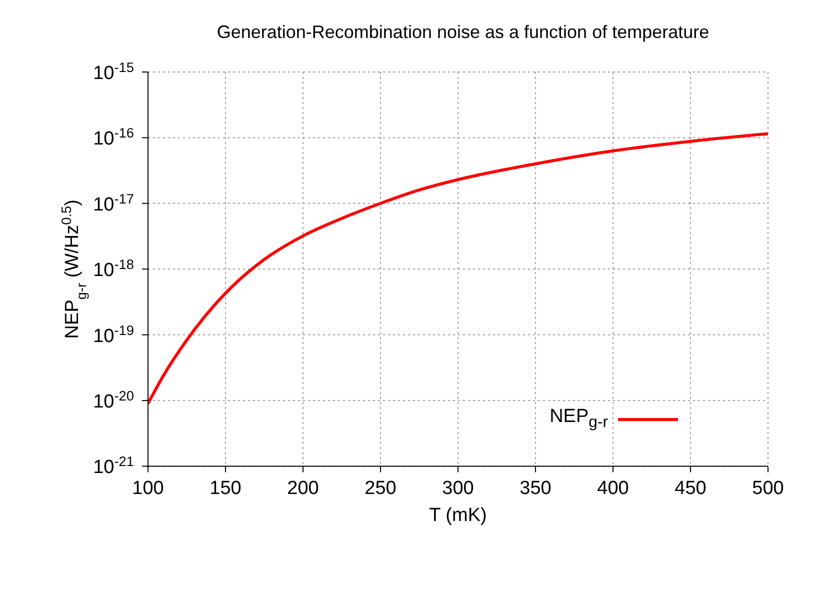 The height and width of the screenshot is (605, 820). What do you see at coordinates (613, 489) in the screenshot?
I see `x-tick-label: 400` at bounding box center [613, 489].